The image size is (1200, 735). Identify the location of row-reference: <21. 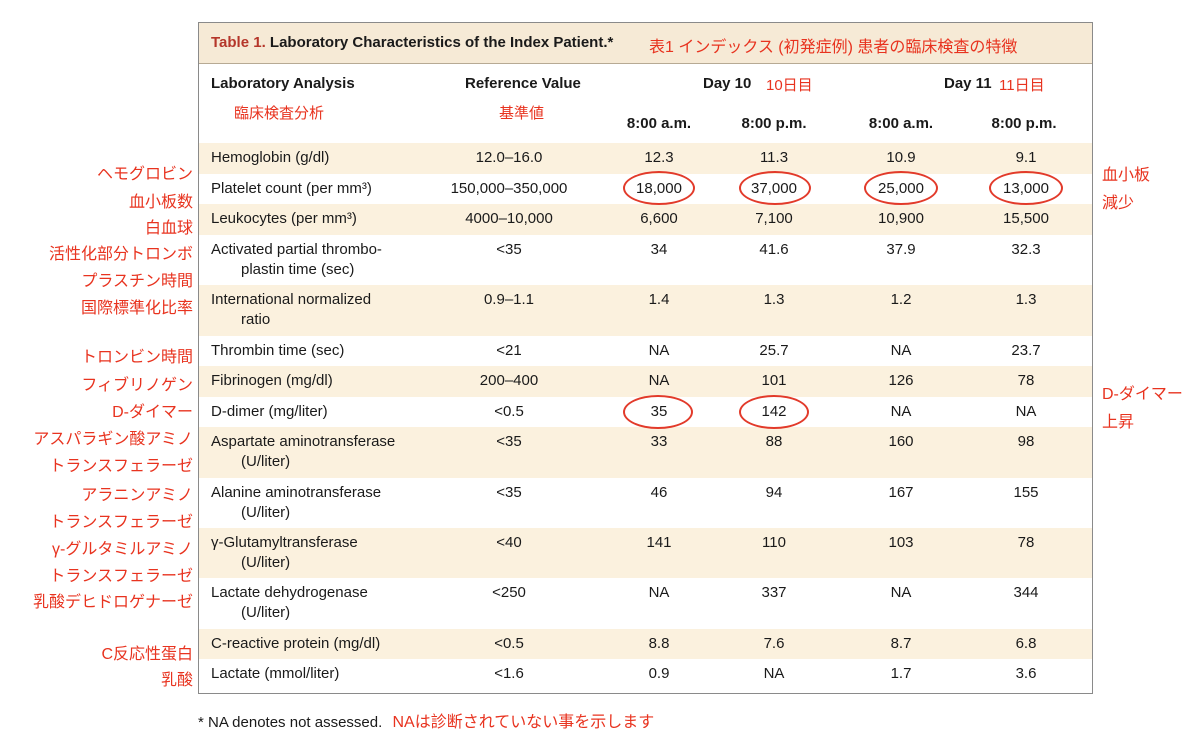
(509, 350).